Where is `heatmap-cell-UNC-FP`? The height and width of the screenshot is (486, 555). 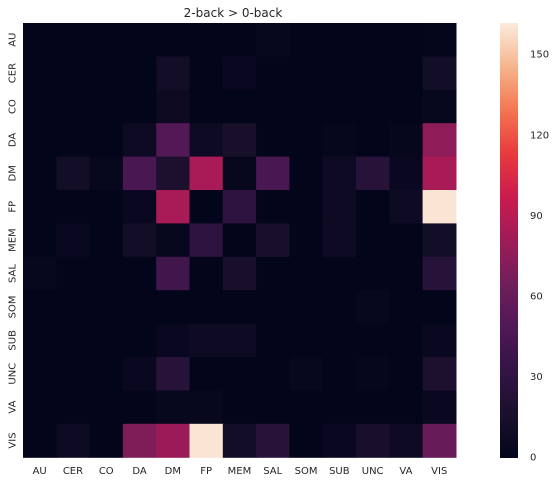
heatmap-cell-UNC-FP is located at coordinates (206, 374).